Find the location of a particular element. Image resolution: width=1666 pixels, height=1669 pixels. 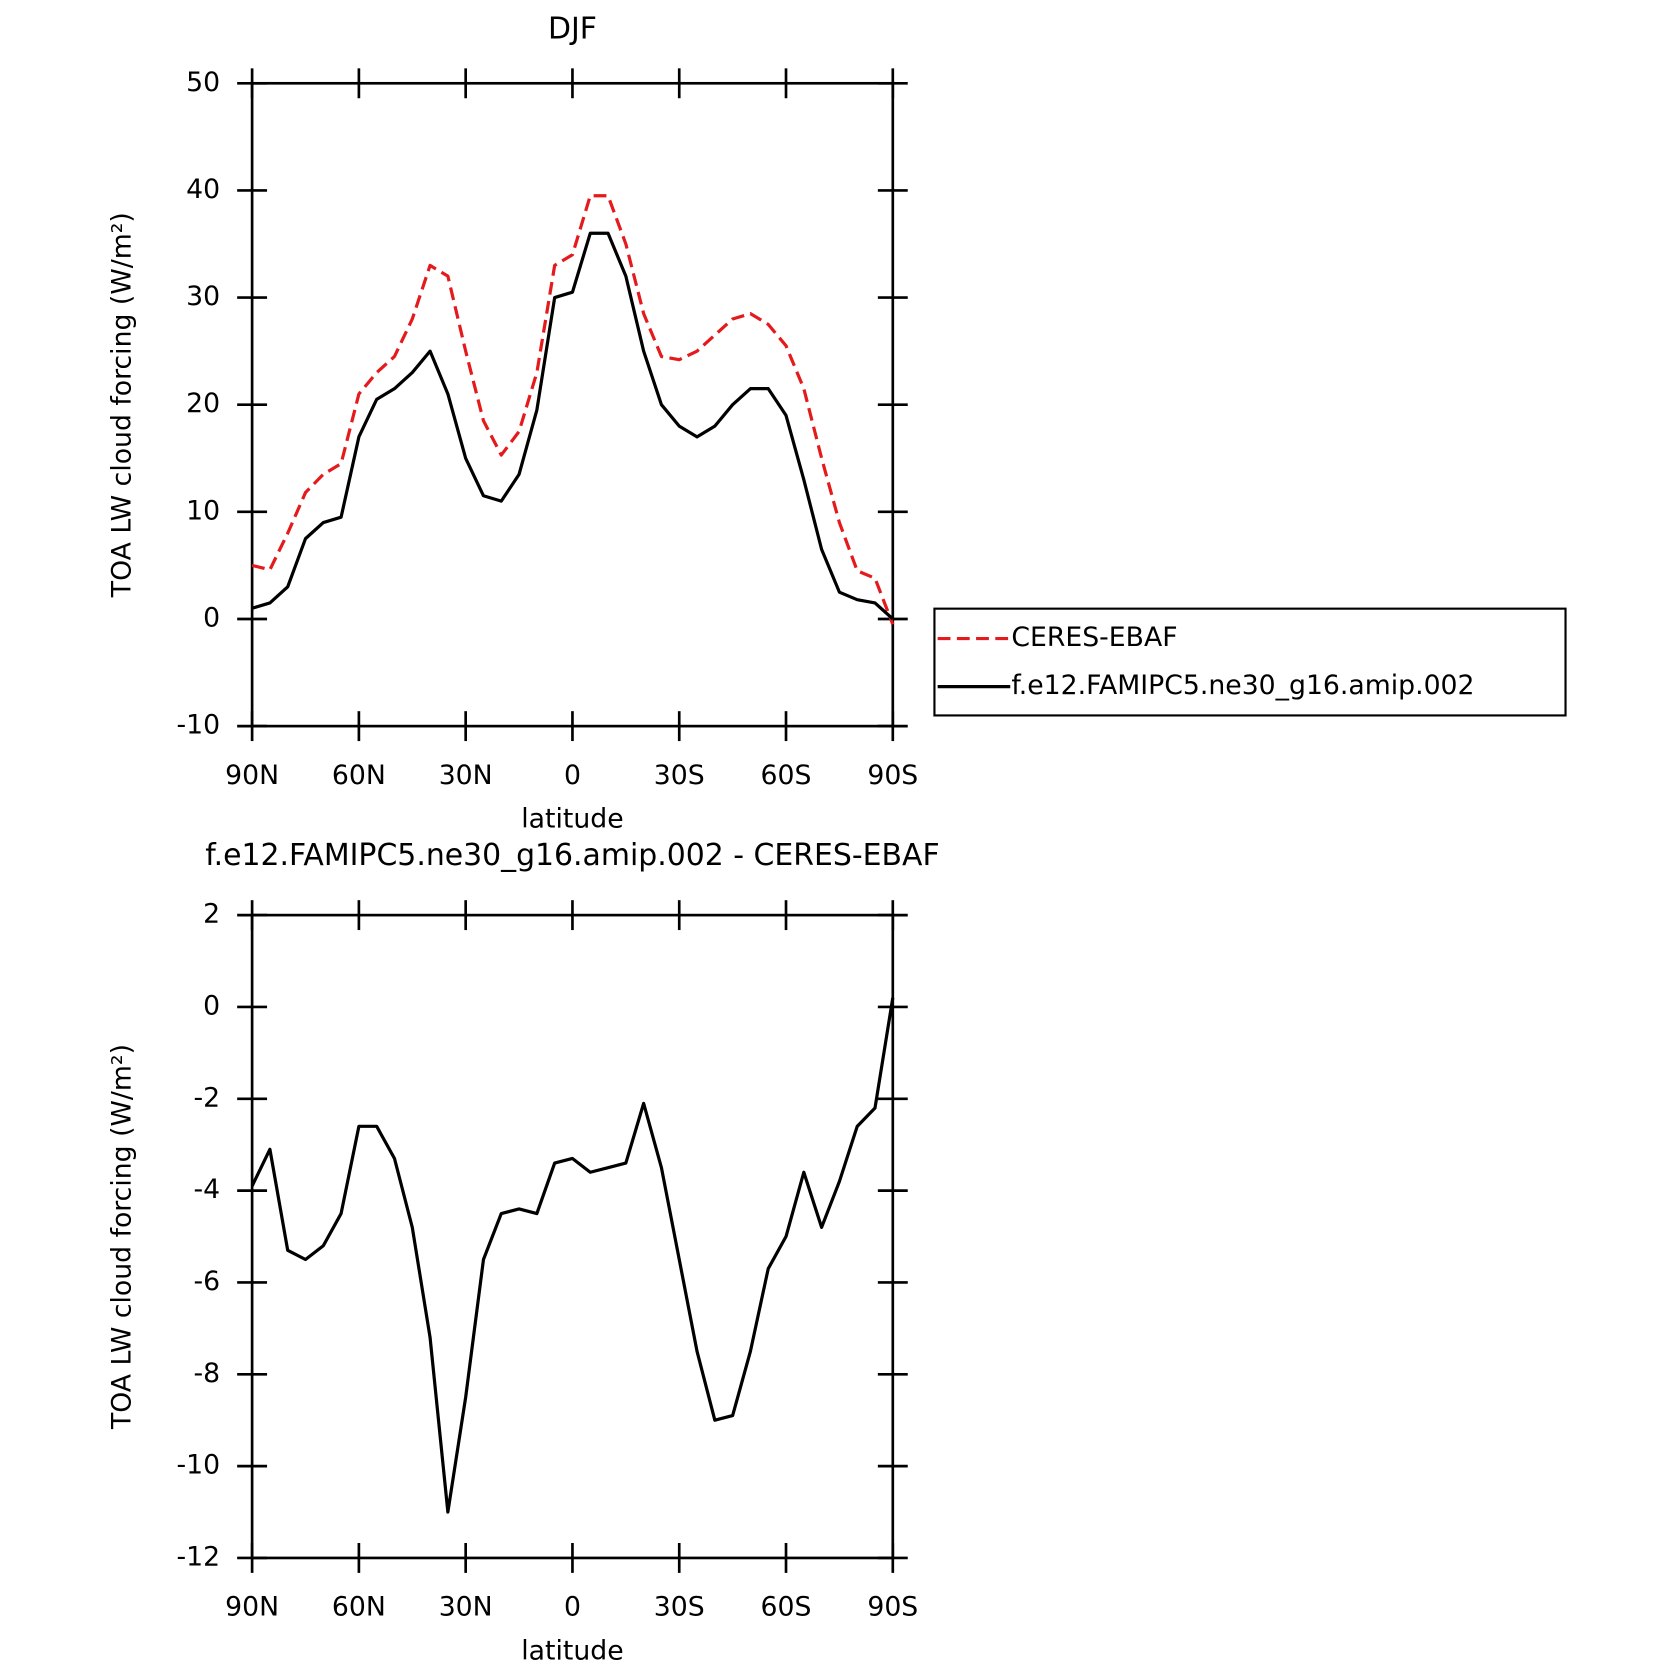

y-tick-label: 50 is located at coordinates (203, 82).